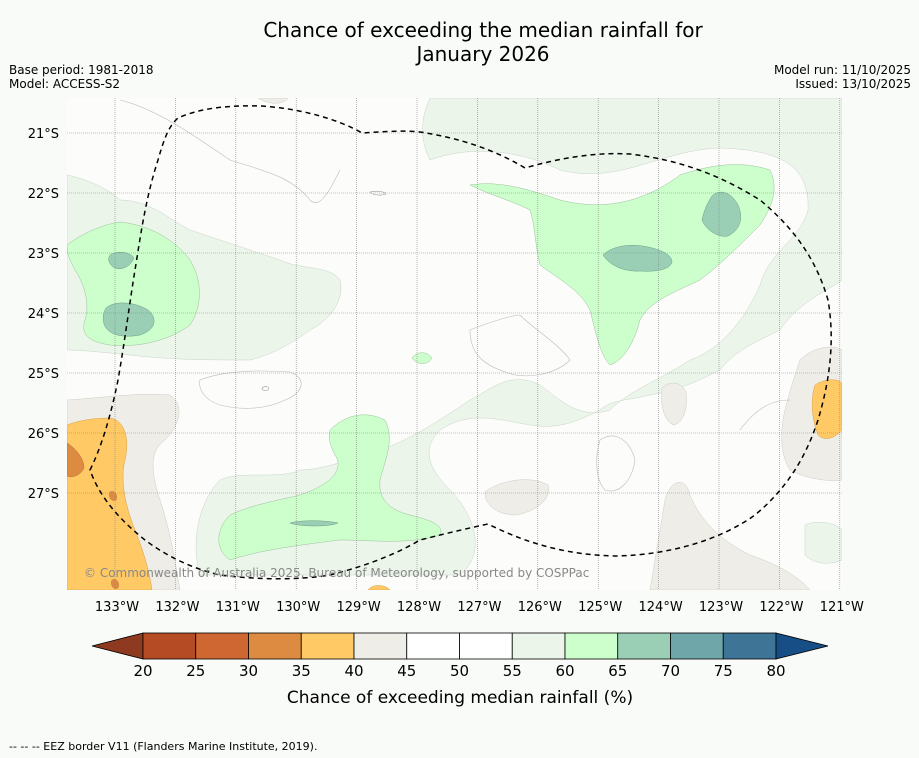 The width and height of the screenshot is (919, 758). I want to click on colorbar: 20 25 30 35 40 45 50 55 60 65 70 75 80, so click(460, 656).